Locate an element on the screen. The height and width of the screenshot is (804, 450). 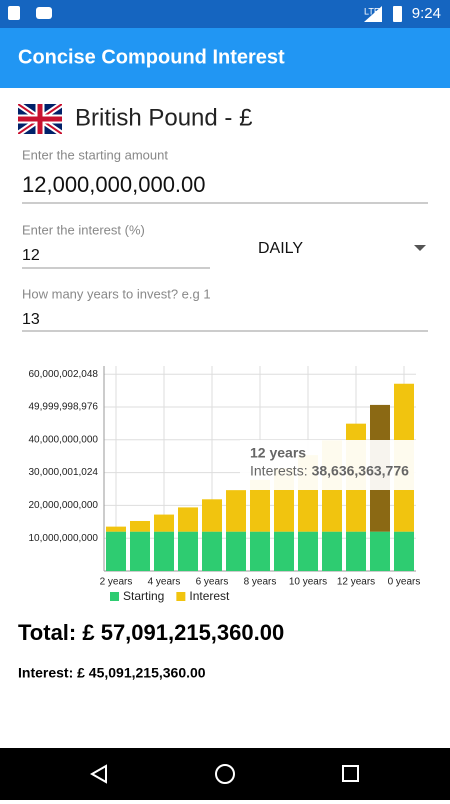
years-input: 13 is located at coordinates (31, 319).